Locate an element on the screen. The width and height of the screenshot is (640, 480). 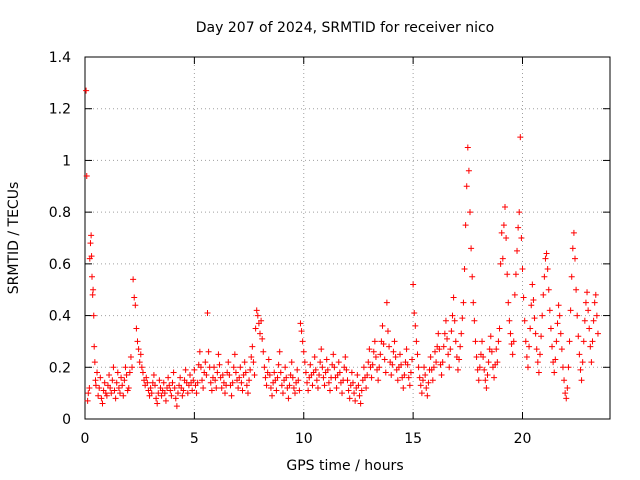
x-tick-label: 5 is located at coordinates (194, 439).